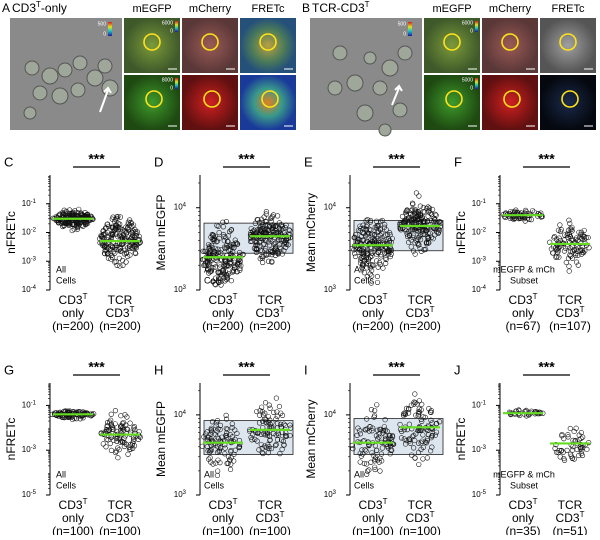 The height and width of the screenshot is (540, 600). Describe the element at coordinates (338, 8) in the screenshot. I see `title-text: TCR-CD3` at that location.